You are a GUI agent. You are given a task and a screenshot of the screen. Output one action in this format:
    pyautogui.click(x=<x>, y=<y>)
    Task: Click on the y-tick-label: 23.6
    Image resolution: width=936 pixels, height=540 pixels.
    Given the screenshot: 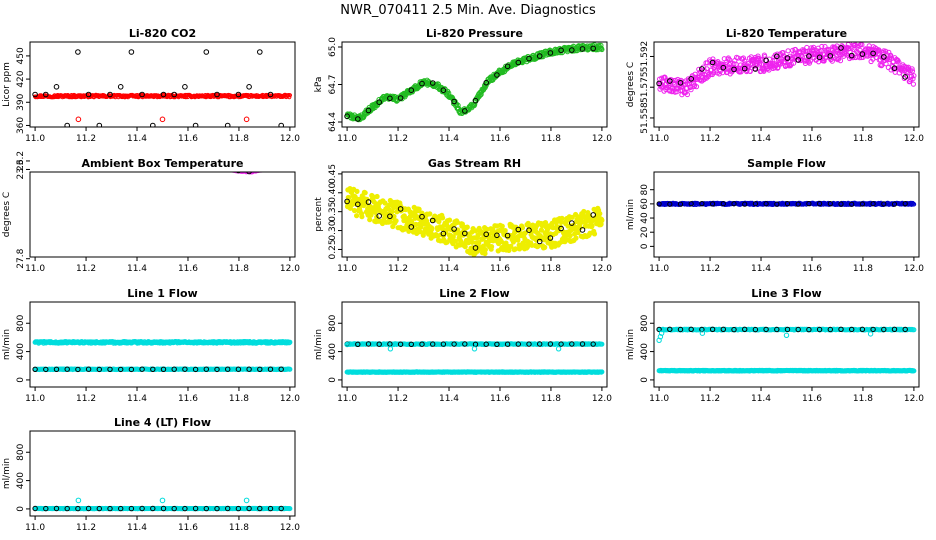 What is the action you would take?
    pyautogui.click(x=21, y=169)
    